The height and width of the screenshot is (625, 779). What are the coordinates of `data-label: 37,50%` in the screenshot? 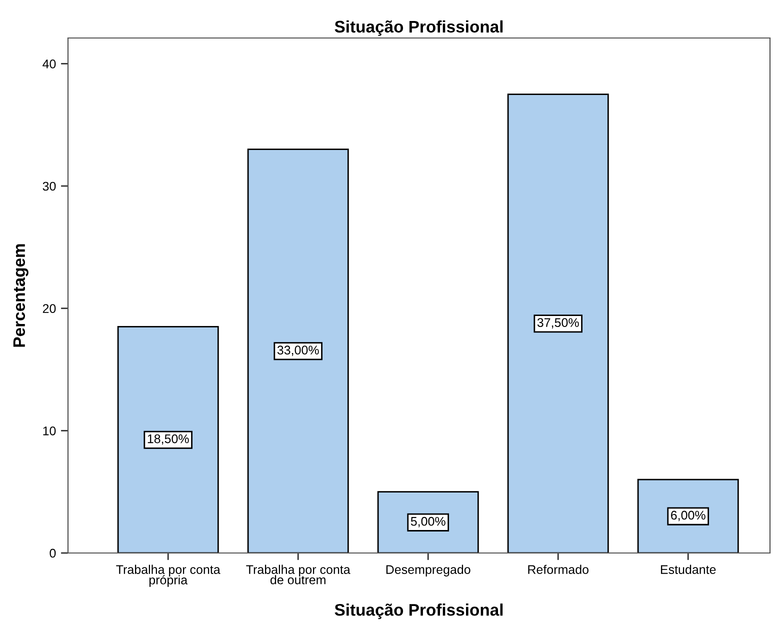 It's located at (558, 323).